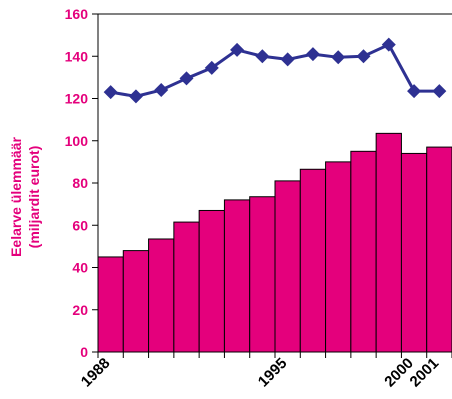 The height and width of the screenshot is (399, 452). What do you see at coordinates (211, 281) in the screenshot?
I see `bar-1992` at bounding box center [211, 281].